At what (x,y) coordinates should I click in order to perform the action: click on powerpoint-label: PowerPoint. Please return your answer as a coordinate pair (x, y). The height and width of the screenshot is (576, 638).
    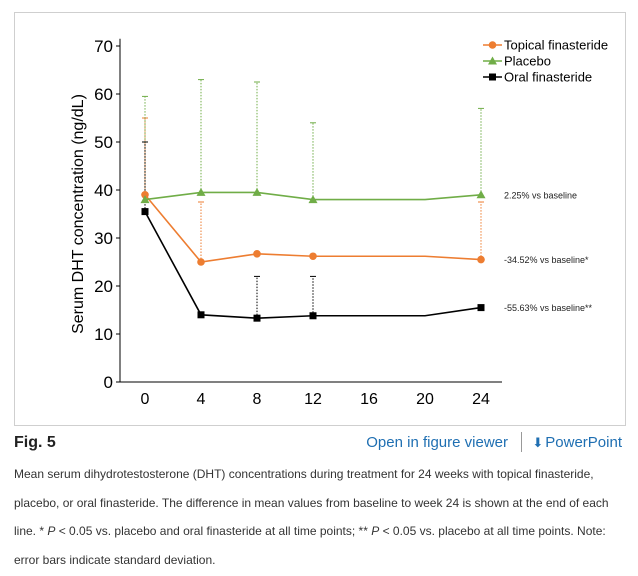
    Looking at the image, I should click on (583, 442).